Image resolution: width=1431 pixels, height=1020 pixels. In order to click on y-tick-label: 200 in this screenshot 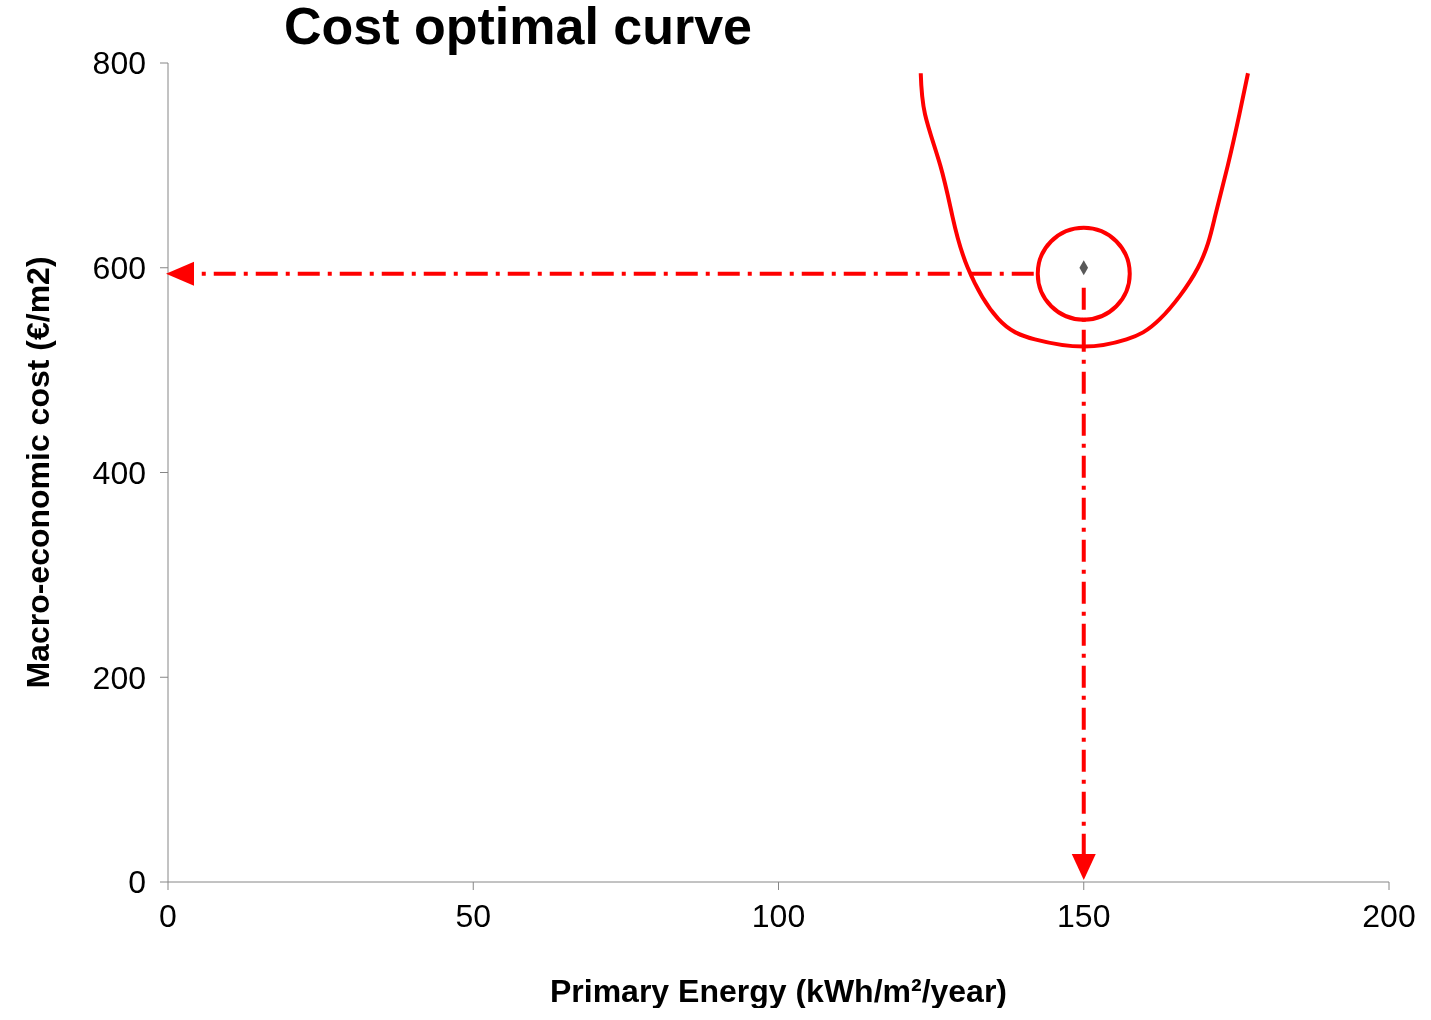, I will do `click(119, 677)`.